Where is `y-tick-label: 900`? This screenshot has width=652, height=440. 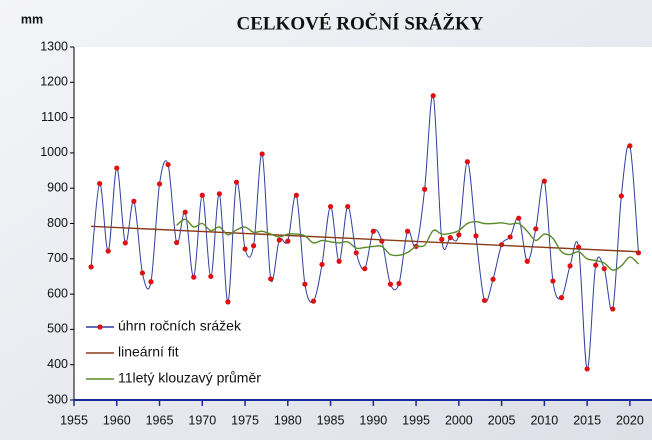 y-tick-label: 900 is located at coordinates (57, 187).